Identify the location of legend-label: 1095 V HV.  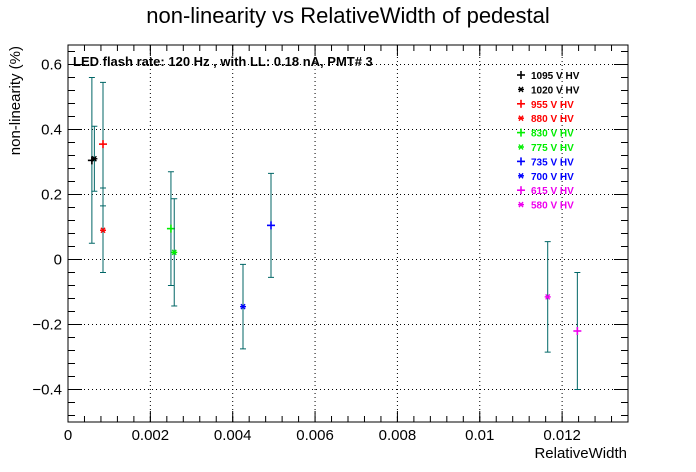
(555, 76).